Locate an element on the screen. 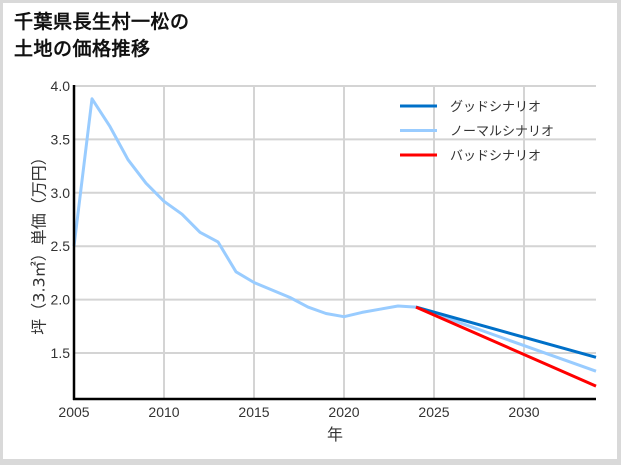 The width and height of the screenshot is (621, 465). chart-title: 千葉県長生村一松の 土地の価格推移 is located at coordinates (102, 36).